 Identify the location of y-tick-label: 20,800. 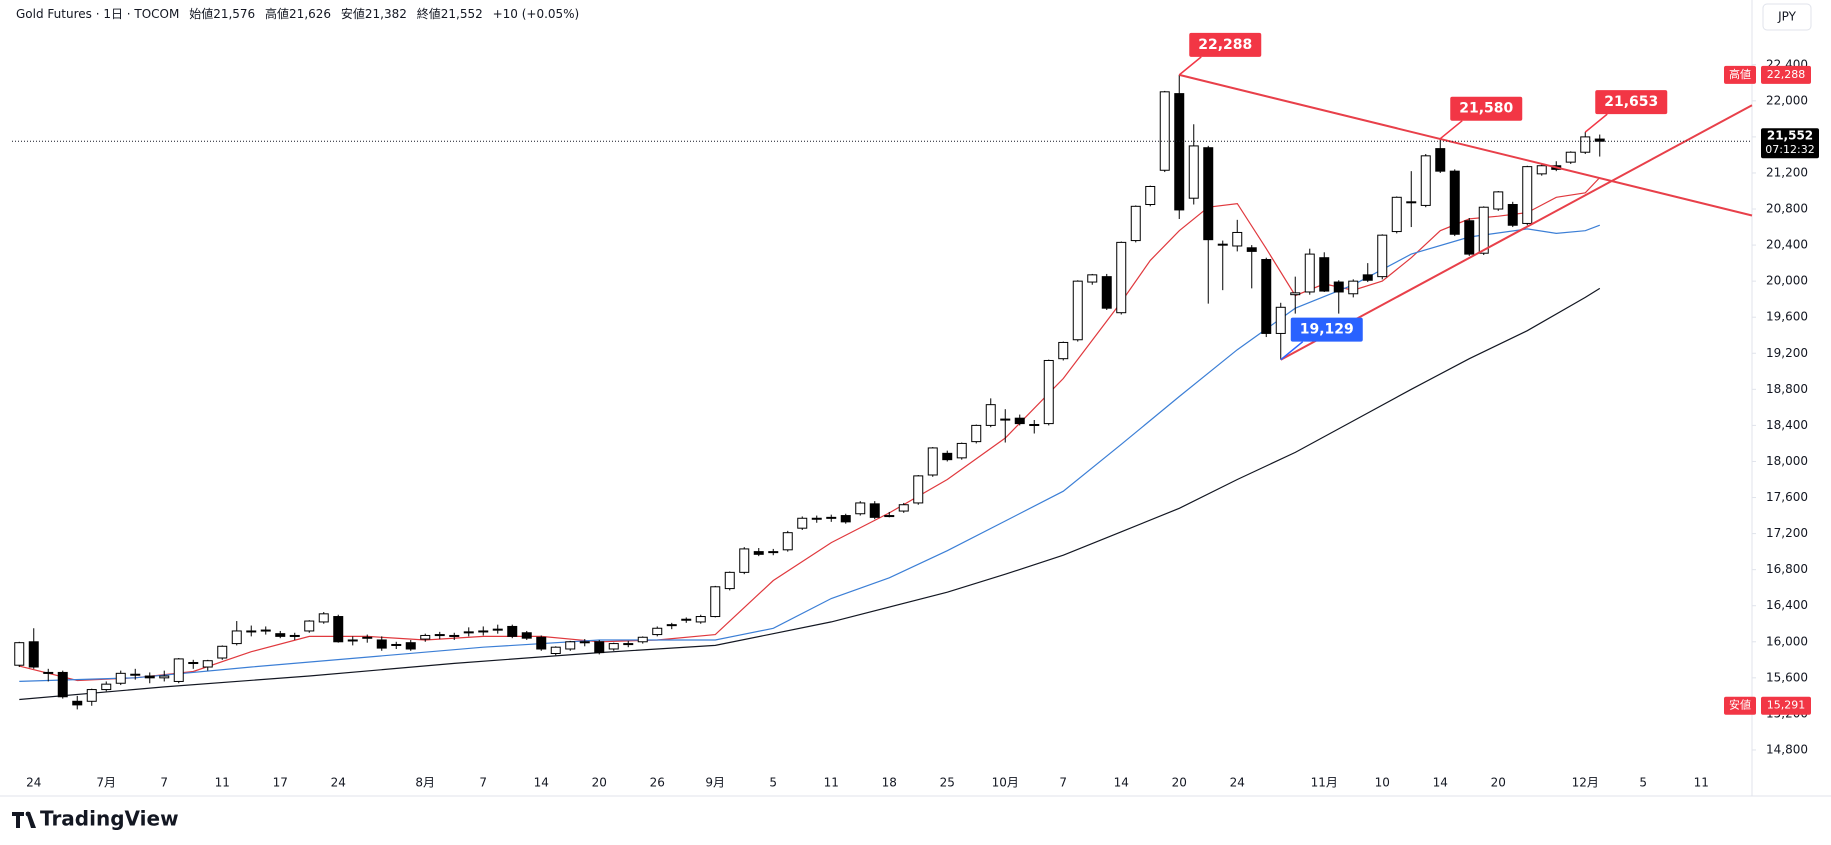
(1787, 209).